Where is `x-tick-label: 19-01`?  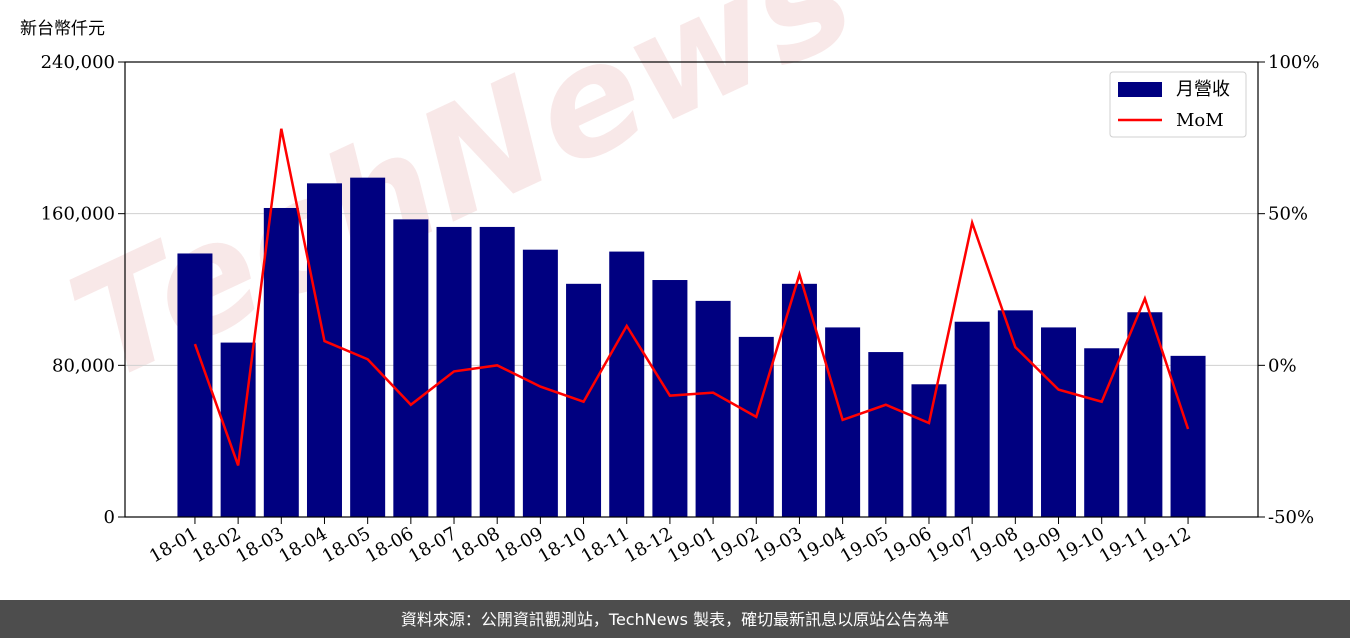
x-tick-label: 19-01 is located at coordinates (691, 545).